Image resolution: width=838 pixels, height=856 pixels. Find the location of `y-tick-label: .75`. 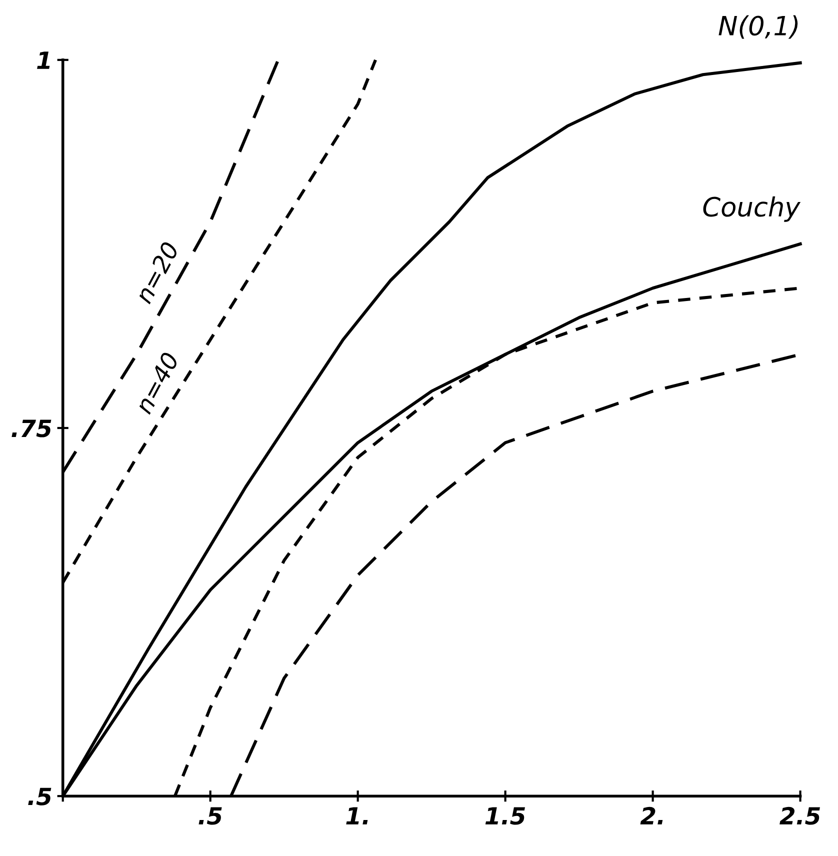

y-tick-label: .75 is located at coordinates (32, 429).